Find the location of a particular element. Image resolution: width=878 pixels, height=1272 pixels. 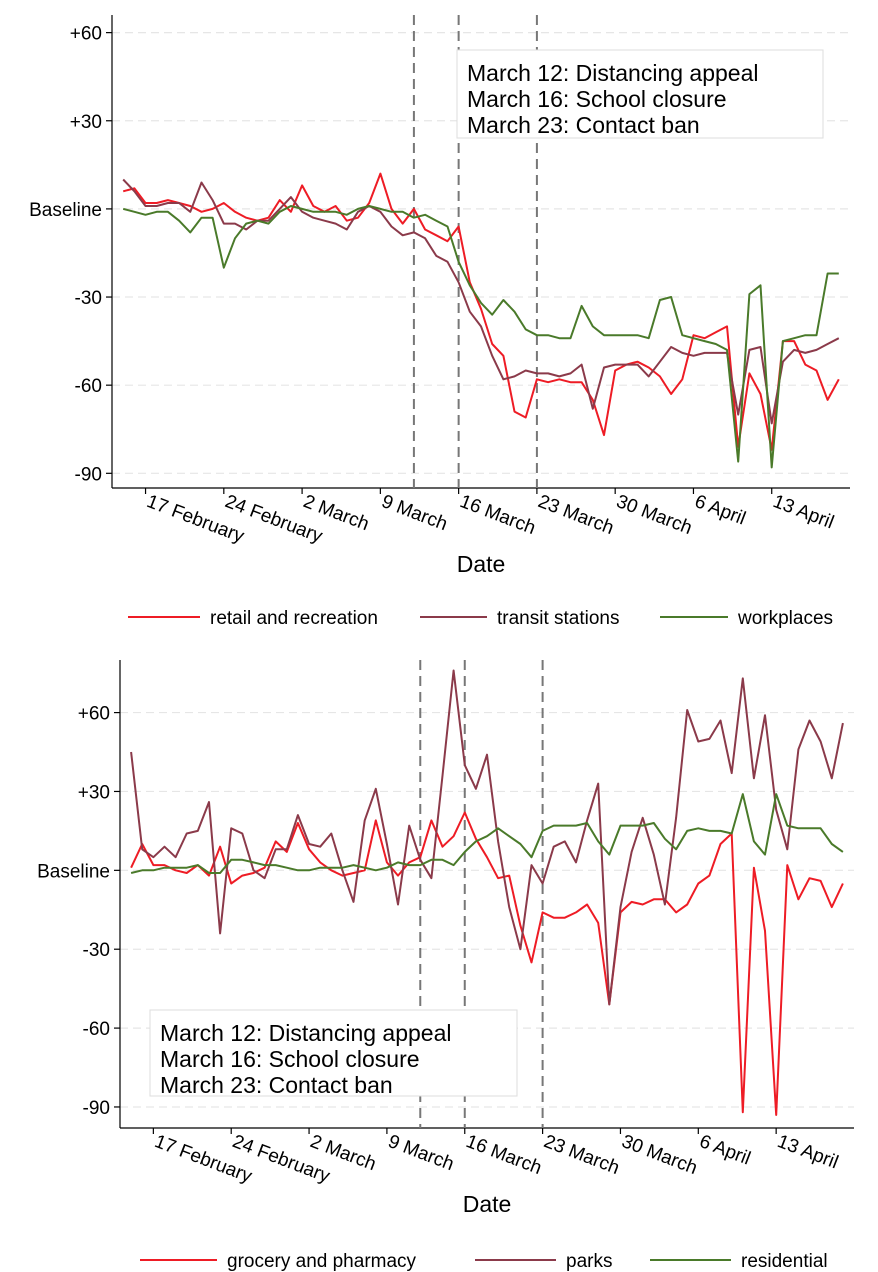

legend-label: workplaces is located at coordinates (785, 618).